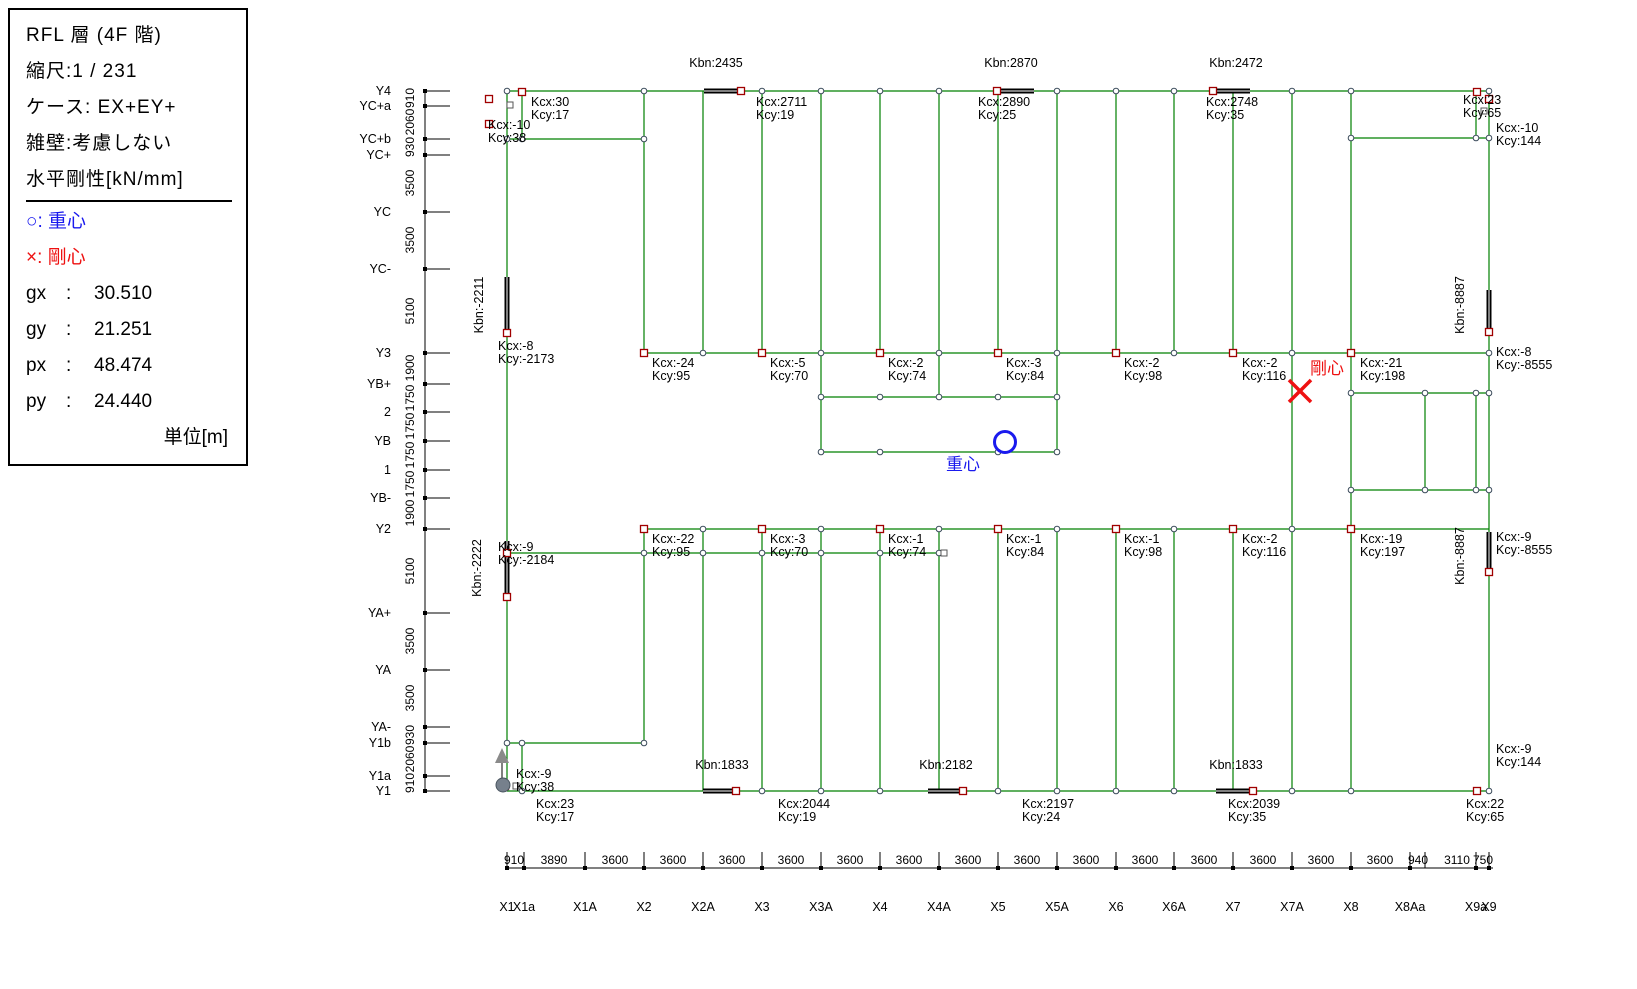  What do you see at coordinates (789, 376) in the screenshot?
I see `kcy-label: Kcy:70` at bounding box center [789, 376].